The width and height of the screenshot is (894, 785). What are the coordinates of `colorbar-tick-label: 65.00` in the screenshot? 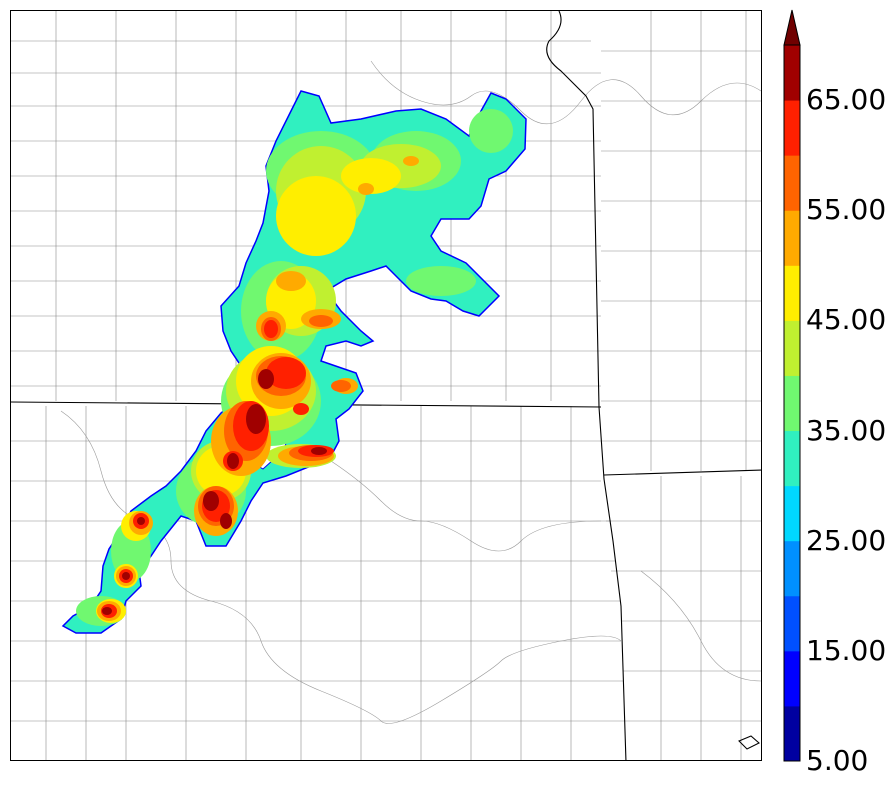 It's located at (846, 100).